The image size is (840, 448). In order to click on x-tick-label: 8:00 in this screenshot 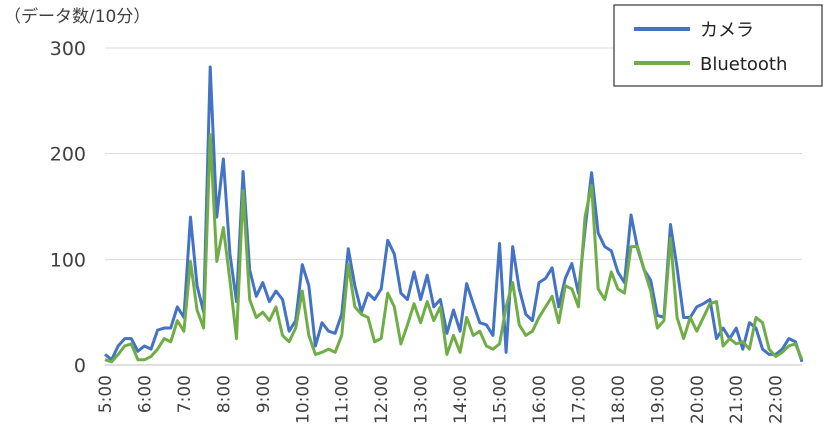, I will do `click(224, 394)`.